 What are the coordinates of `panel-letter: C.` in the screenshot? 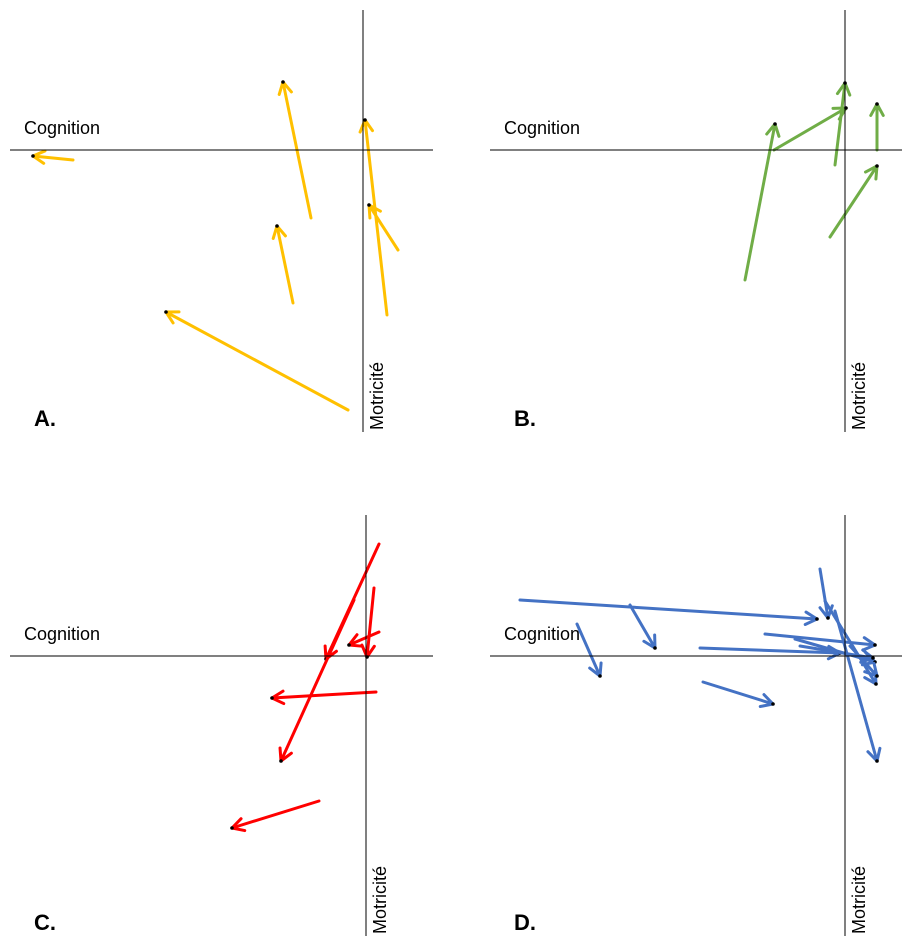 It's located at (45, 922).